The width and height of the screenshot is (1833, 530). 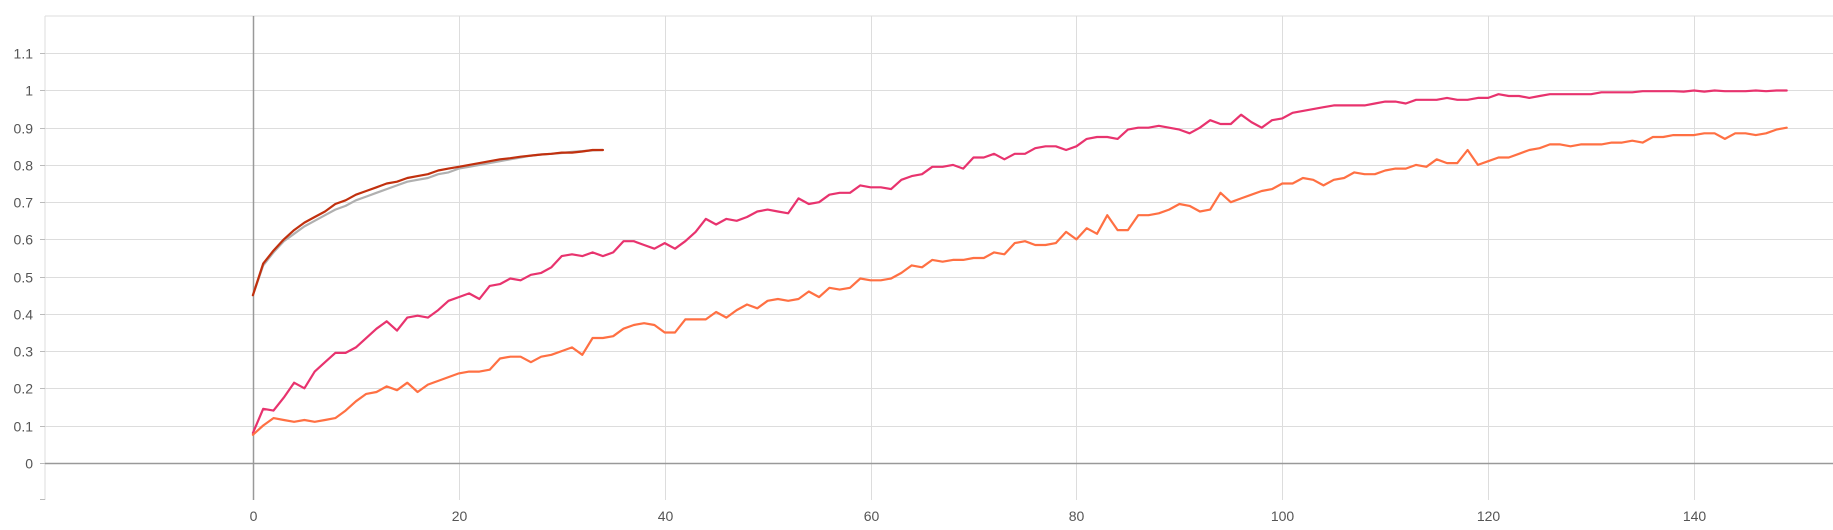 I want to click on y-tick-label: 0.4, so click(x=24, y=315).